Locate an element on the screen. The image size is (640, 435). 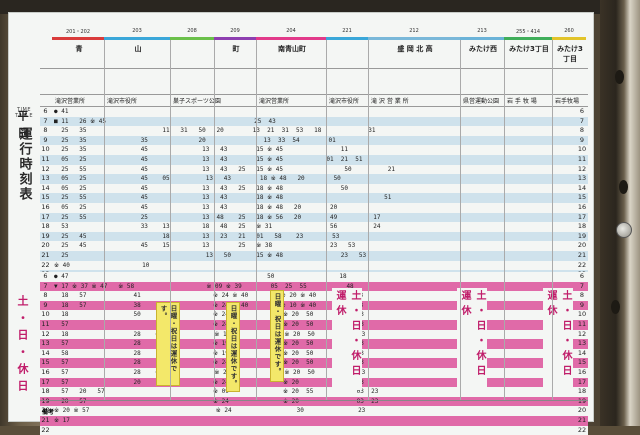
hour-label: 16 is located at coordinates (45, 207).